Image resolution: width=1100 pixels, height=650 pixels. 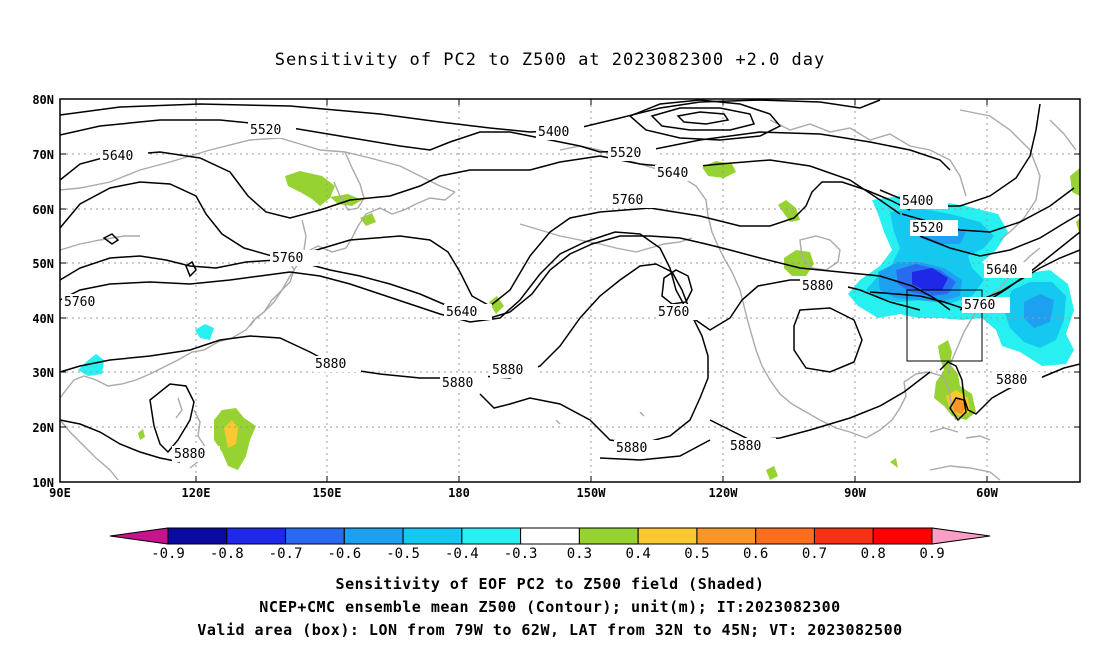 What do you see at coordinates (139, 536) in the screenshot?
I see `colorbar-low-triangle` at bounding box center [139, 536].